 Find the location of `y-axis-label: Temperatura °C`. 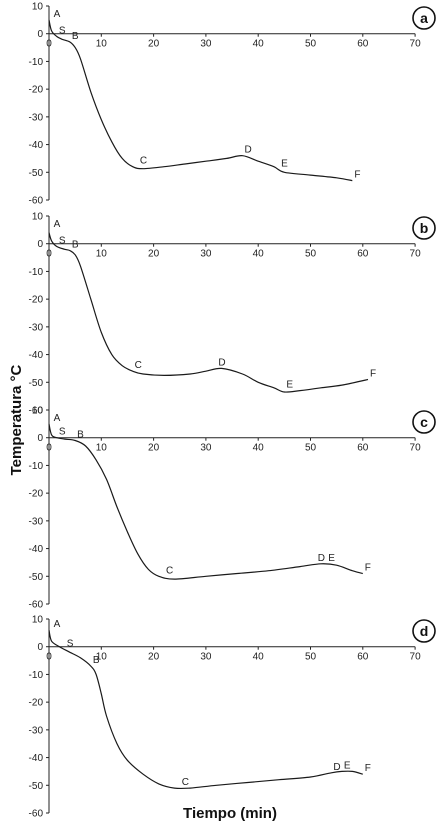

y-axis-label: Temperatura °C is located at coordinates (16, 419).